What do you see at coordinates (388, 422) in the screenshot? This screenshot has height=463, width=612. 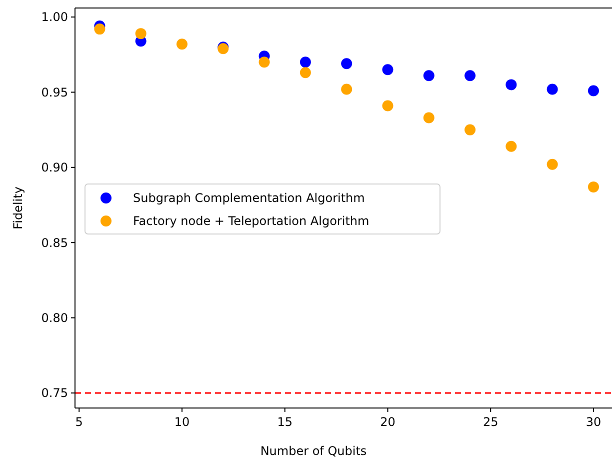 I see `x-tick-label: 20` at bounding box center [388, 422].